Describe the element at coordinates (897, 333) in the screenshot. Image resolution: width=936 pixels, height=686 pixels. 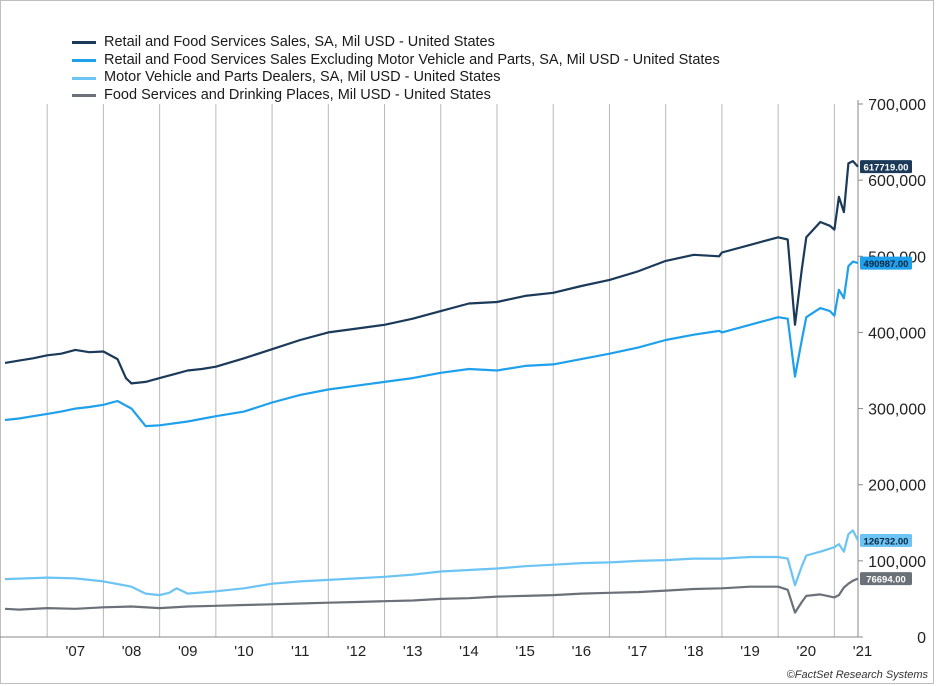
I see `y-tick-label: 400,000` at that location.